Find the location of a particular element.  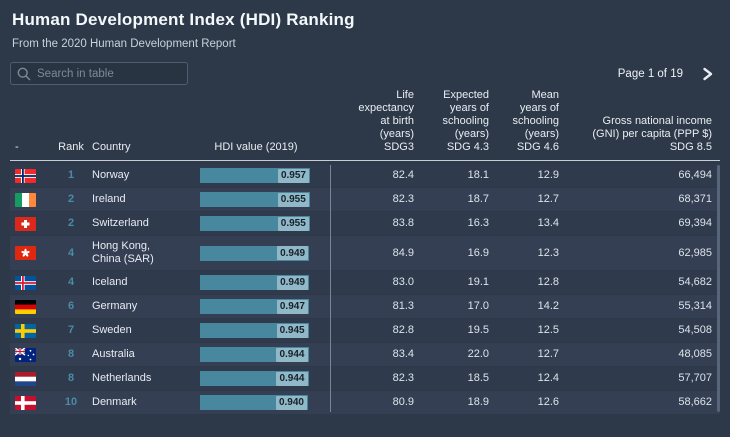

hdi-value-bar: 0.945 is located at coordinates (254, 330).